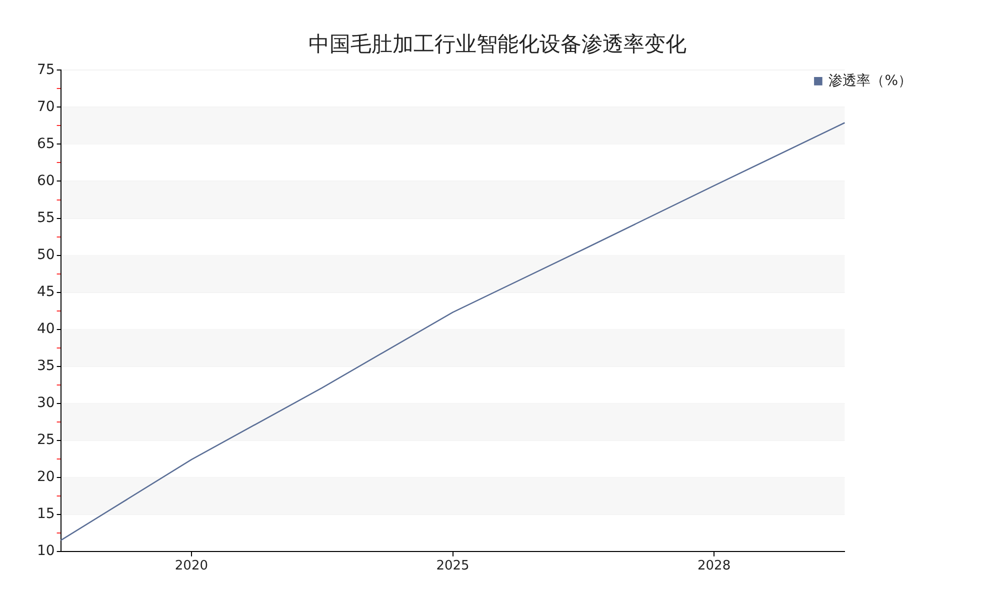 Image resolution: width=1000 pixels, height=600 pixels. What do you see at coordinates (714, 566) in the screenshot?
I see `x-tick-label: 2028` at bounding box center [714, 566].